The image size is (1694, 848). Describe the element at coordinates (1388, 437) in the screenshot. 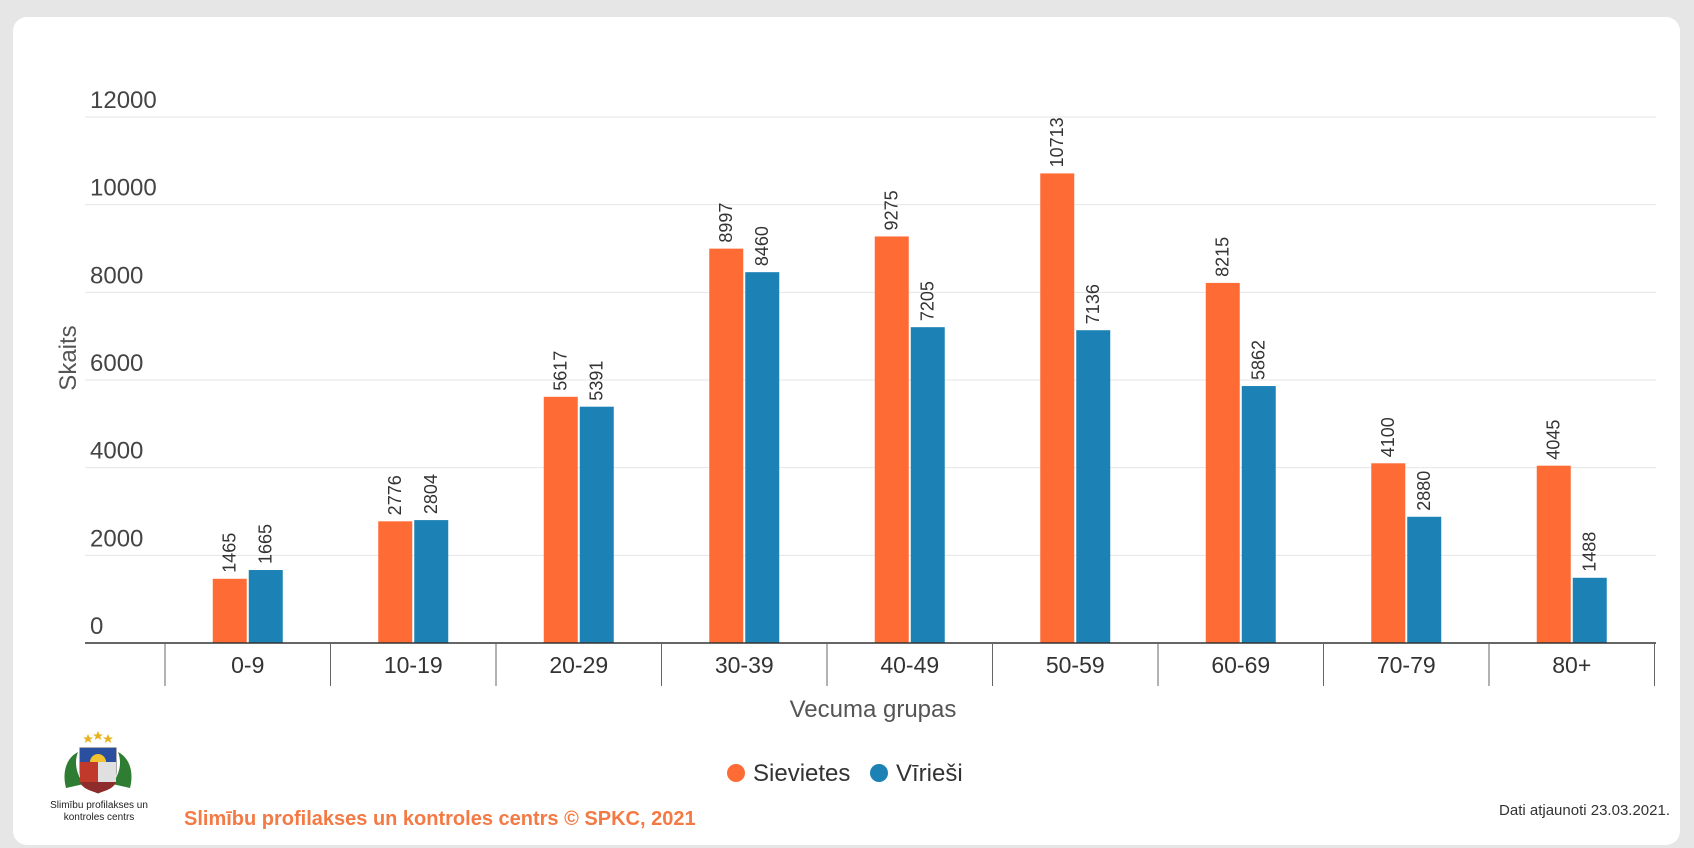

I see `bar-value-label: 4100` at that location.